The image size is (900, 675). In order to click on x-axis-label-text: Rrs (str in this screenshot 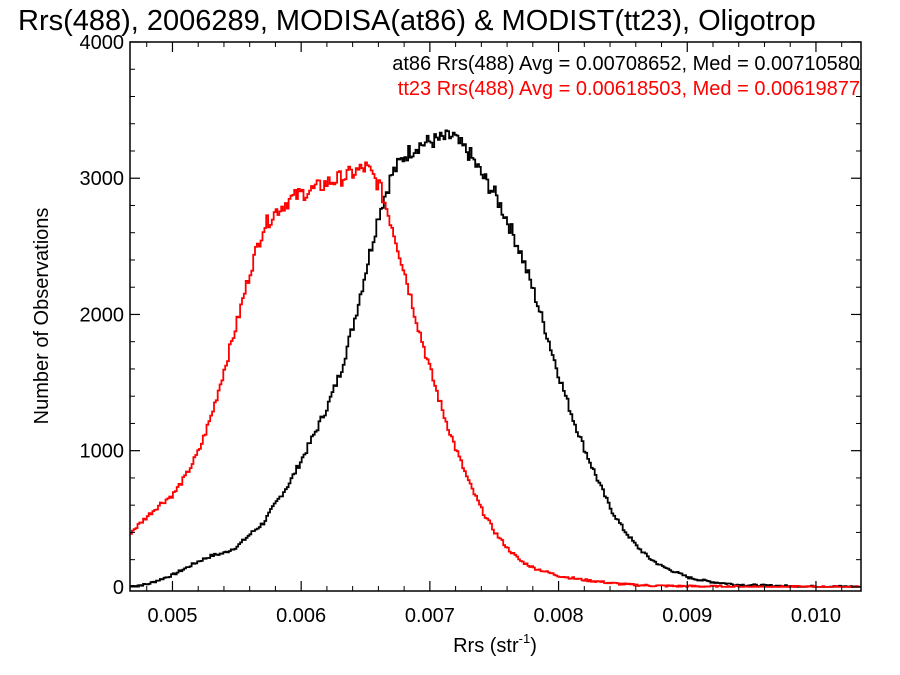, I will do `click(486, 646)`.